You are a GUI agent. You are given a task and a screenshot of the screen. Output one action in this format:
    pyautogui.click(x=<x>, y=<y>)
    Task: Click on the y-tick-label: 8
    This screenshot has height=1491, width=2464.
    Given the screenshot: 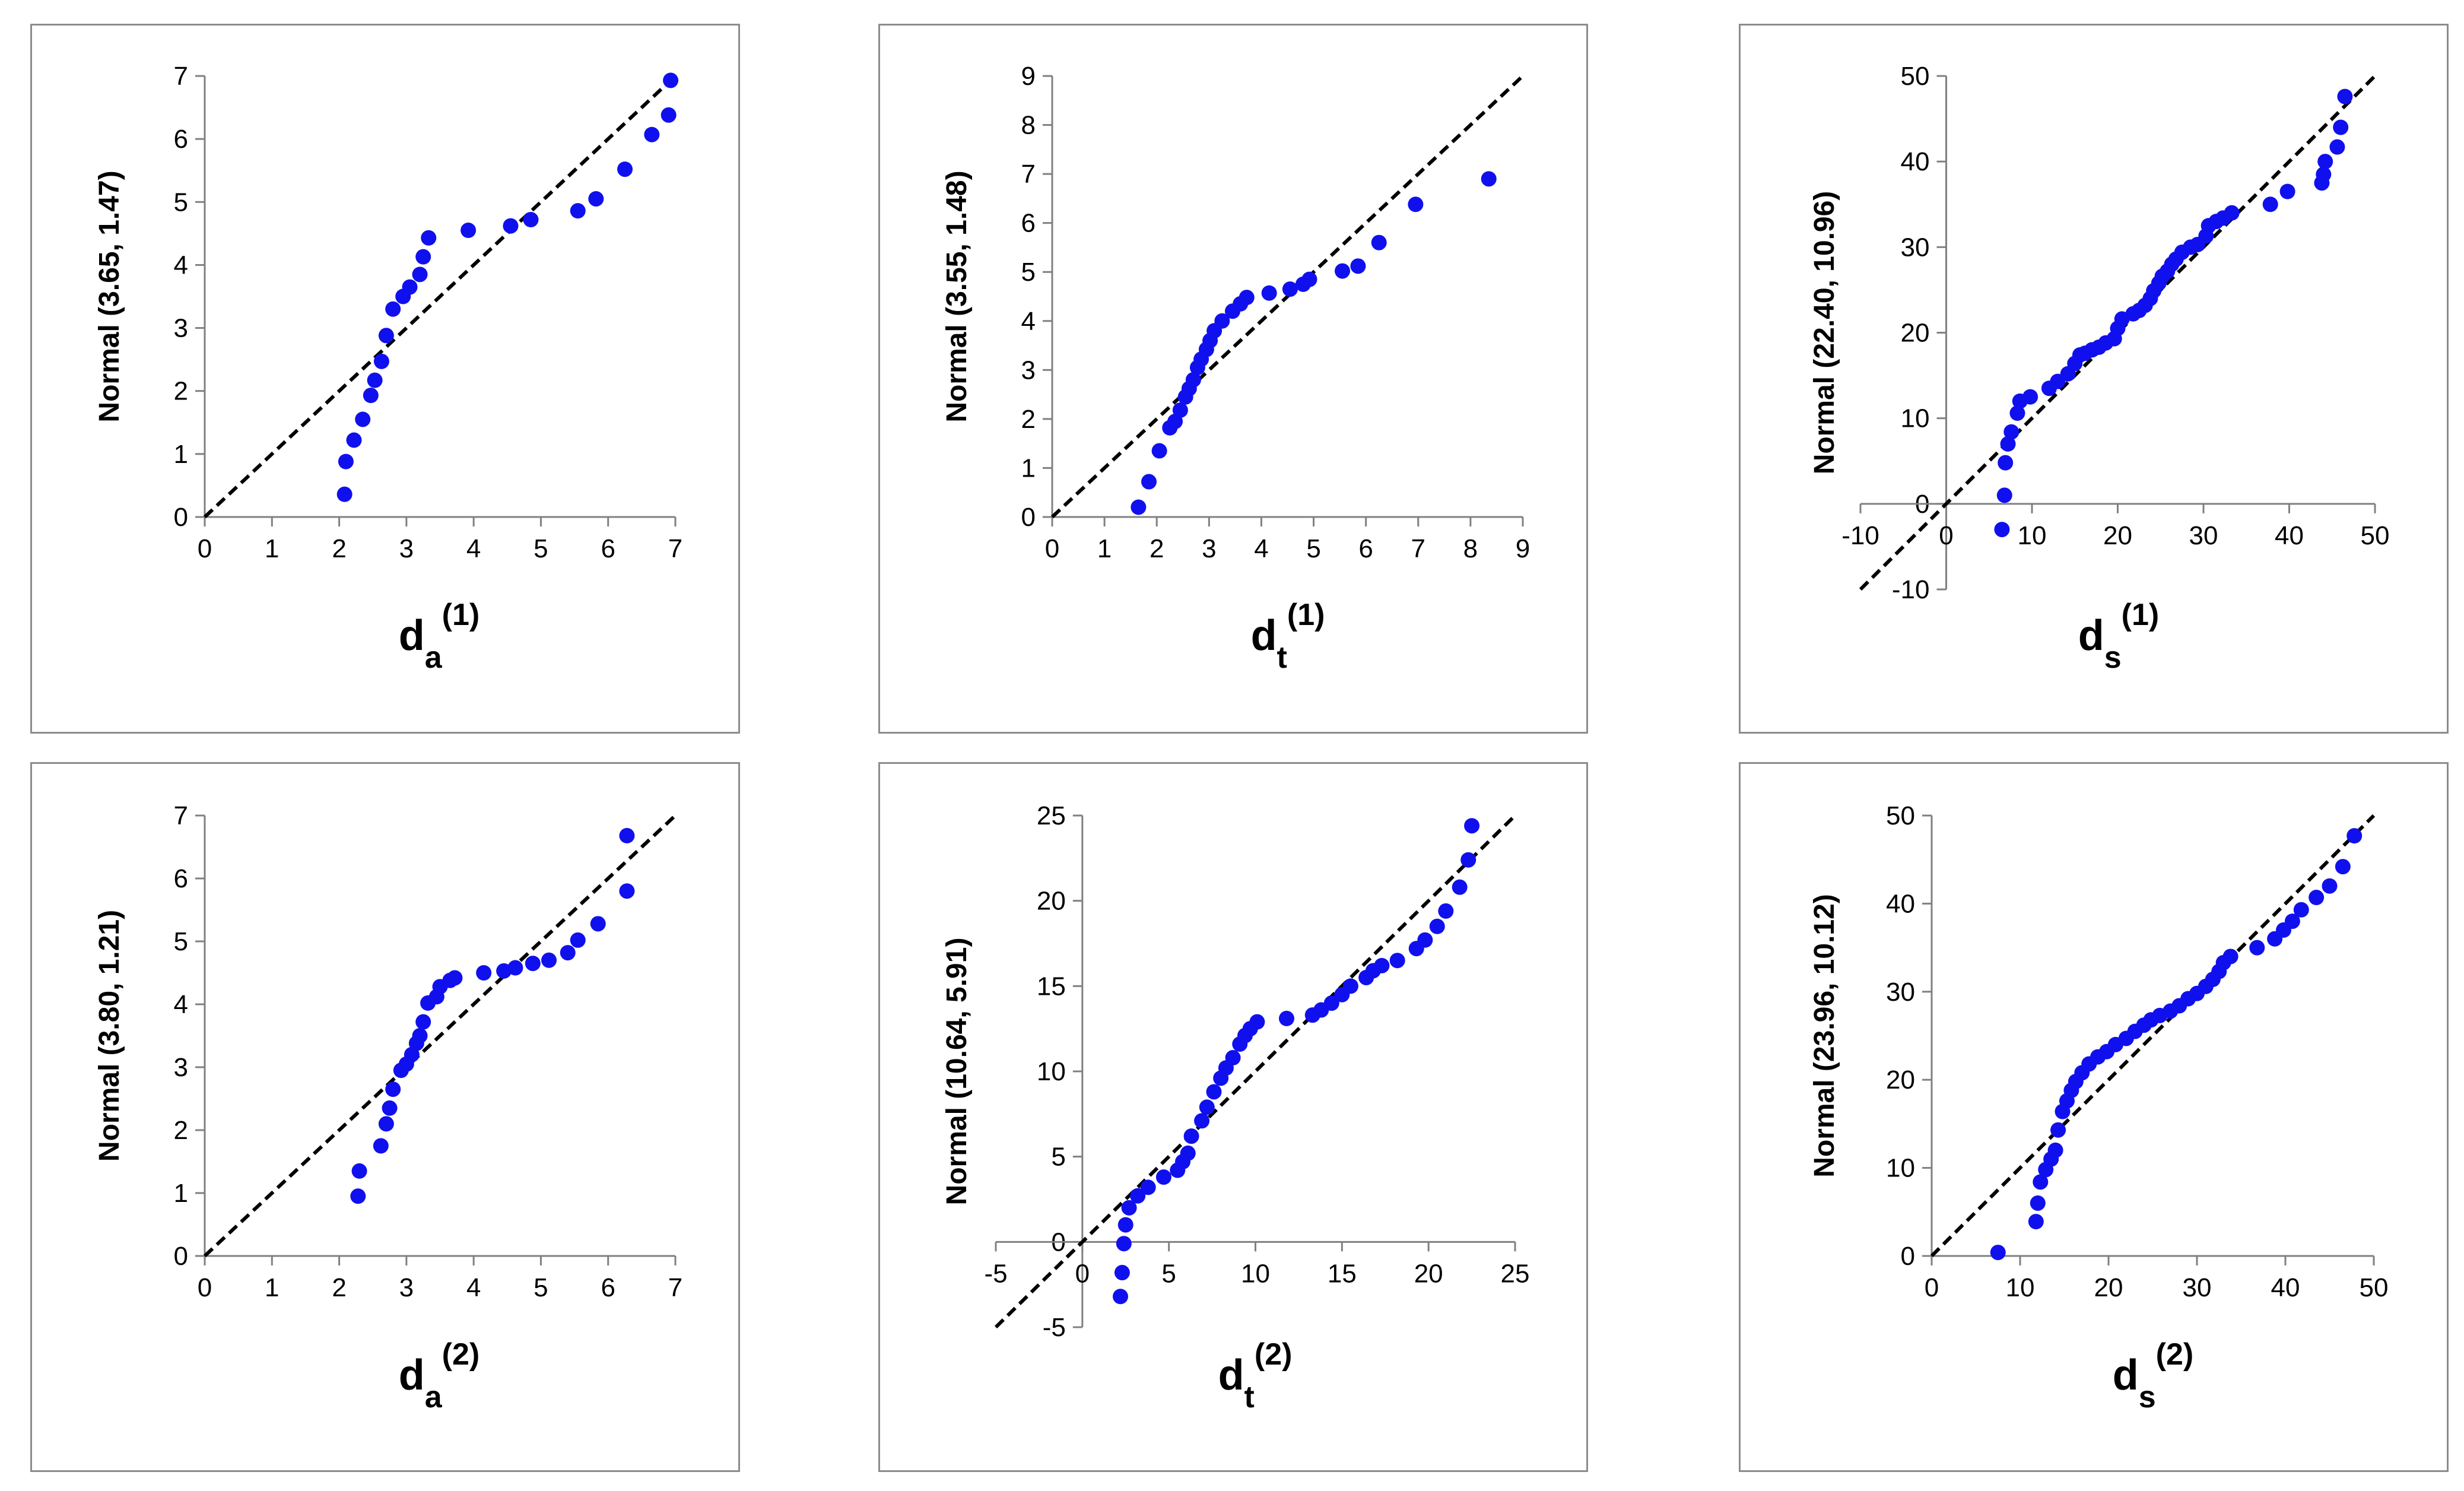 What is the action you would take?
    pyautogui.click(x=1028, y=125)
    